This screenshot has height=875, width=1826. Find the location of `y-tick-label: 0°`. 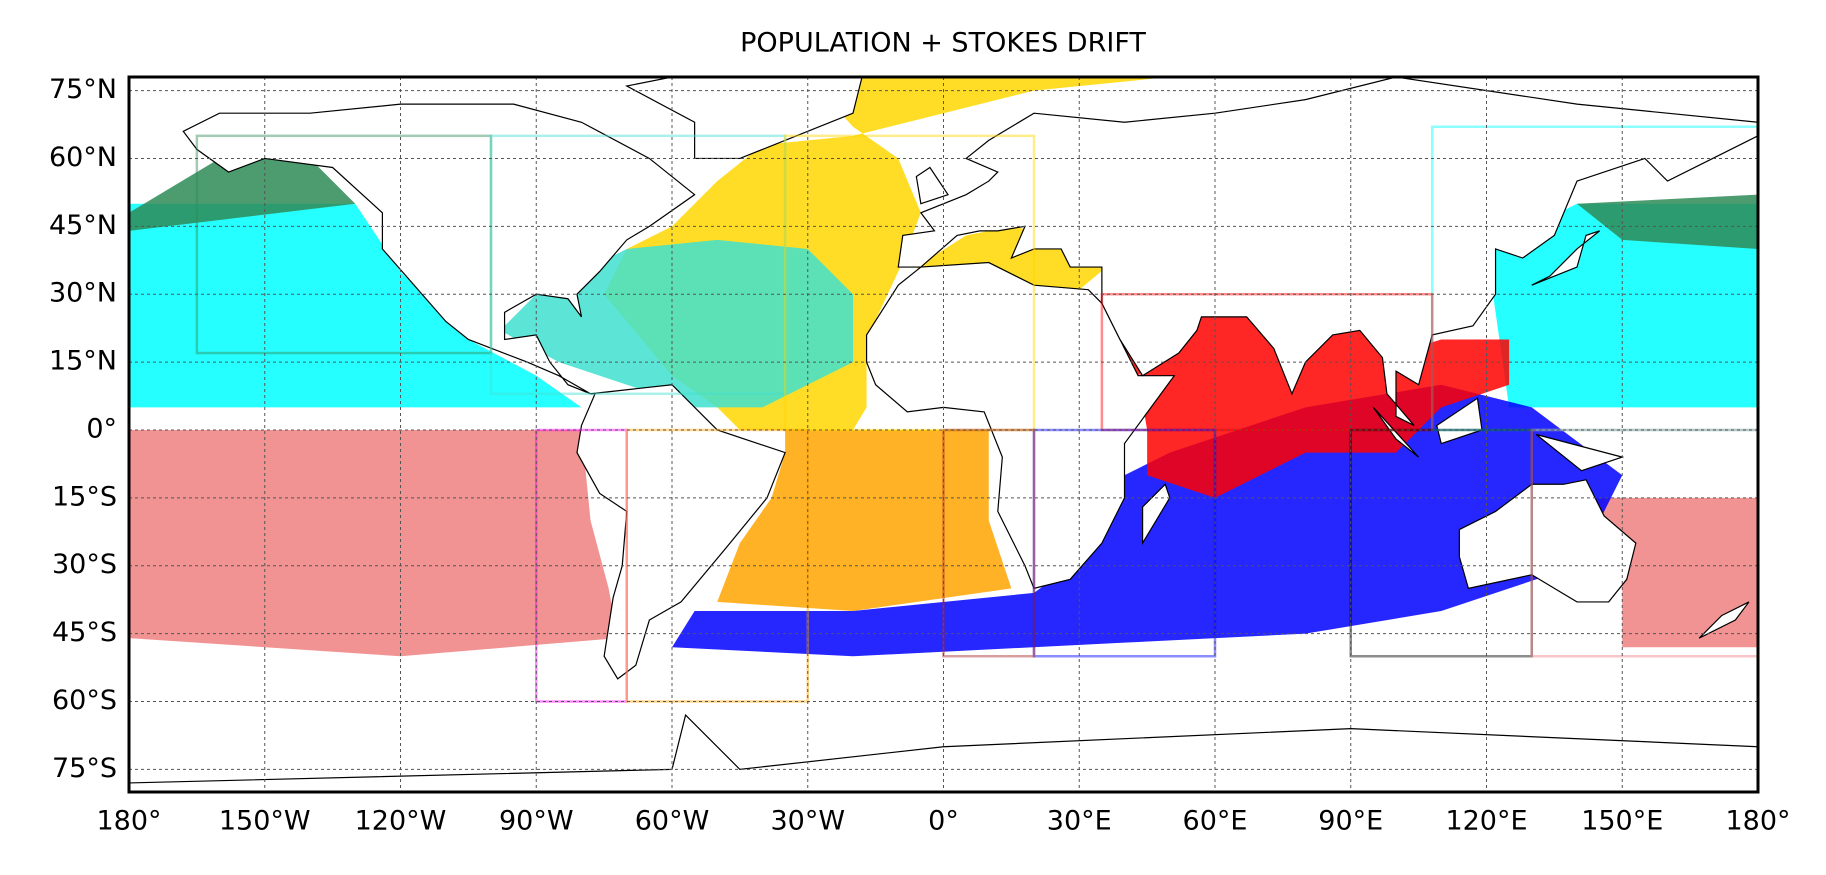

y-tick-label: 0° is located at coordinates (101, 428).